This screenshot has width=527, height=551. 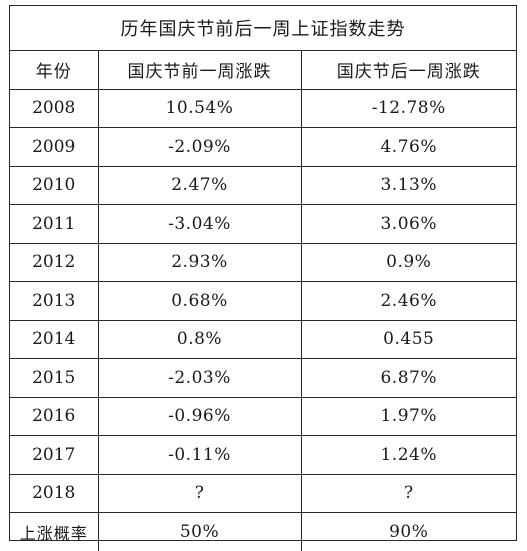 I want to click on after-cell: ?, so click(x=408, y=493).